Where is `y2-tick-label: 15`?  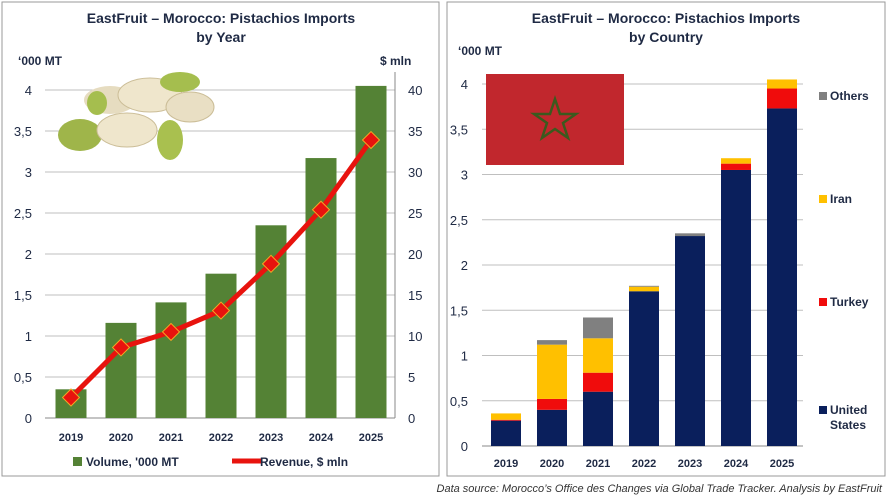 y2-tick-label: 15 is located at coordinates (415, 295).